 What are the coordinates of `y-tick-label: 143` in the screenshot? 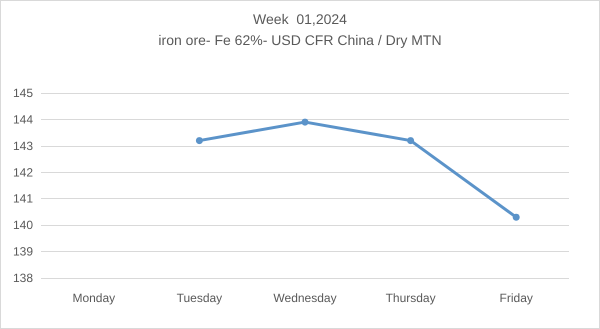 It's located at (23, 145).